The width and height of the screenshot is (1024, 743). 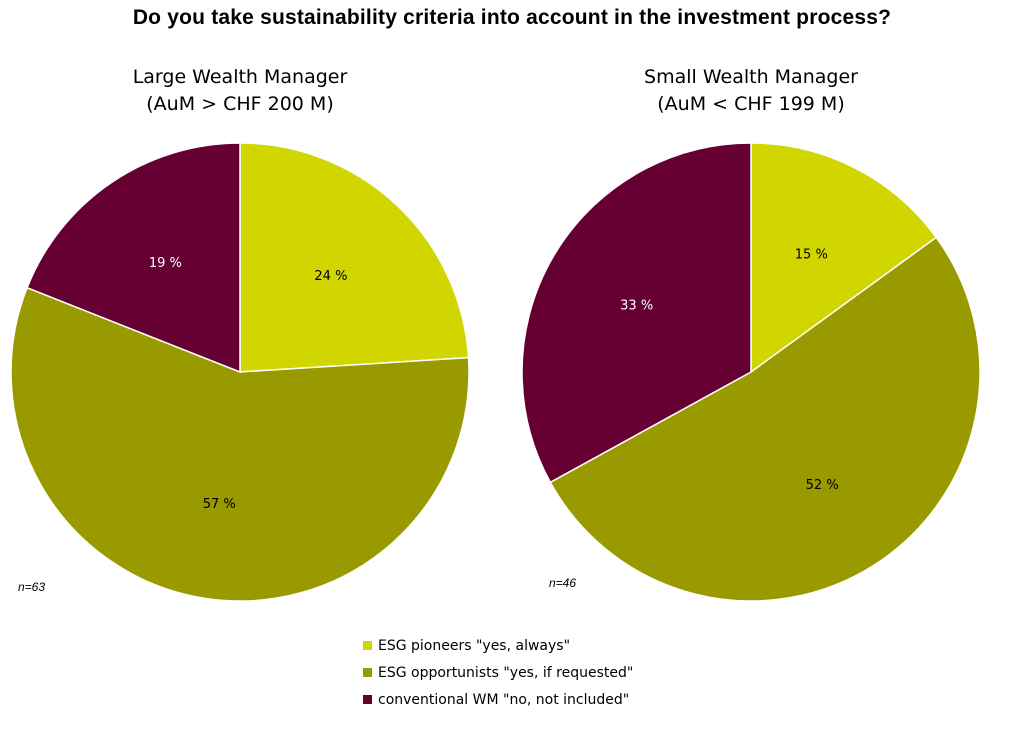 What do you see at coordinates (474, 645) in the screenshot?
I see `legend-label-pioneers: ESG pioneers "yes, always"` at bounding box center [474, 645].